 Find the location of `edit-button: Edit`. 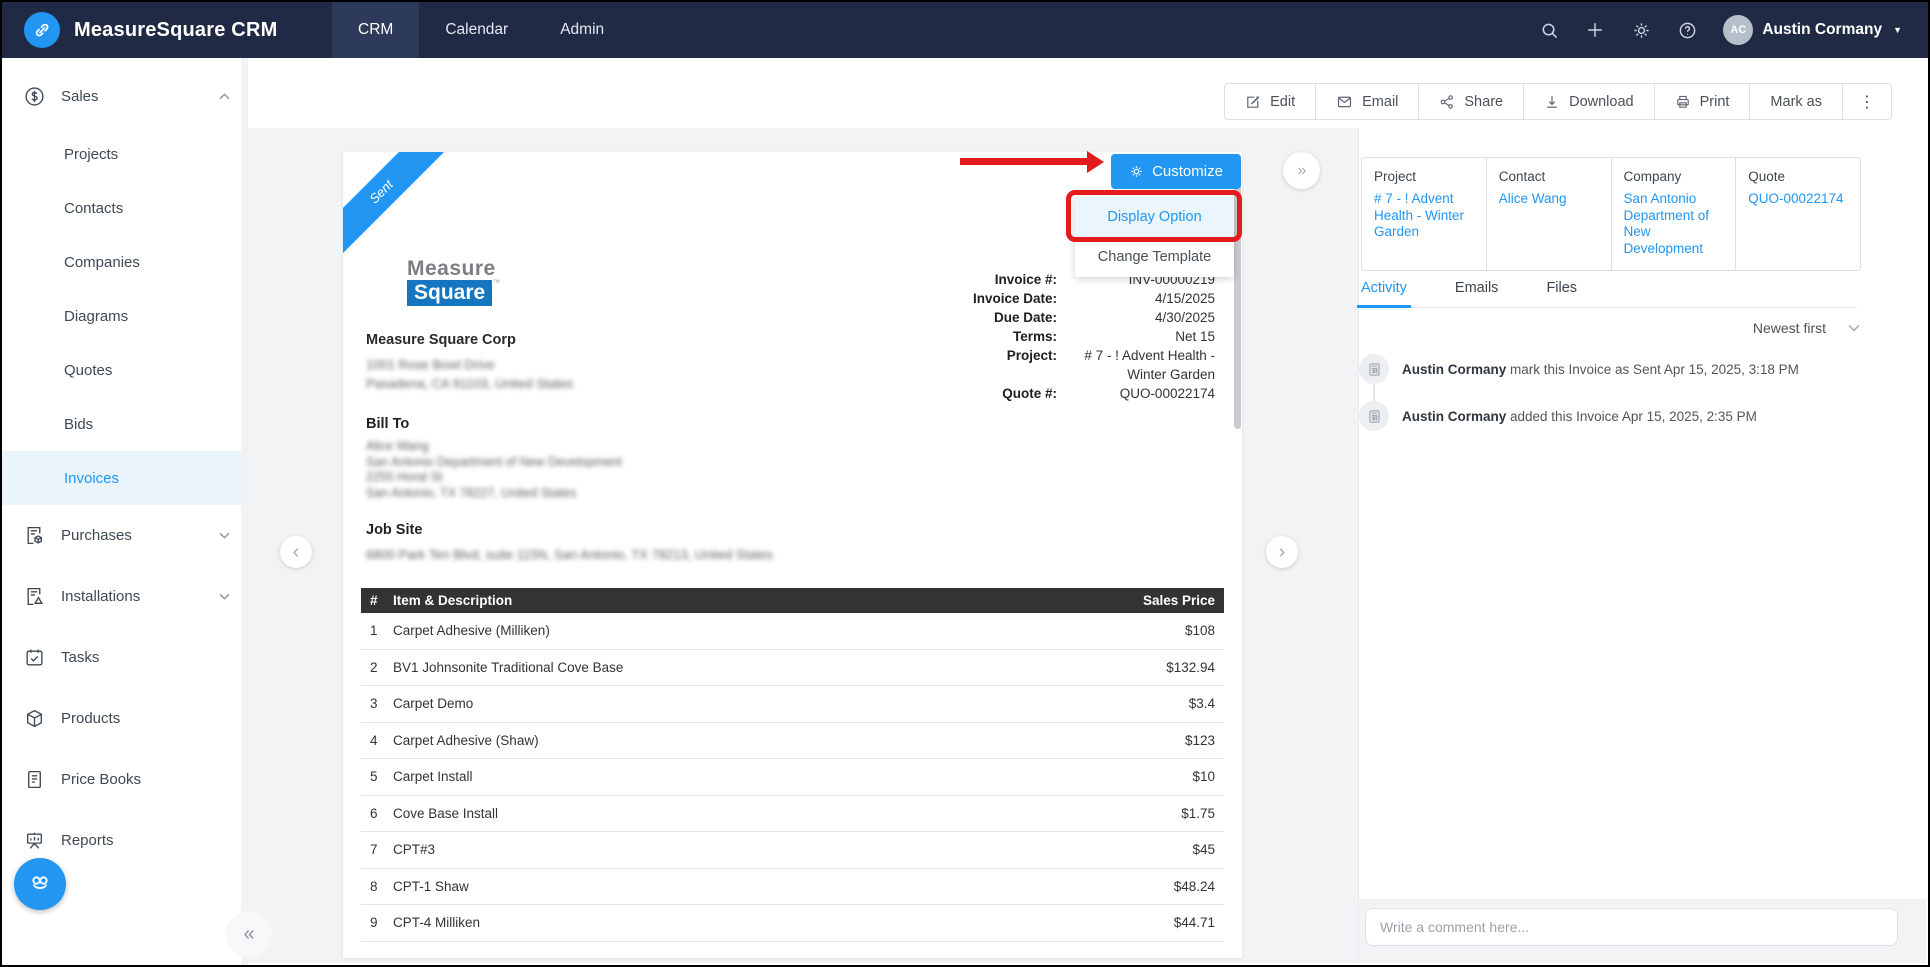

edit-button: Edit is located at coordinates (1271, 101).